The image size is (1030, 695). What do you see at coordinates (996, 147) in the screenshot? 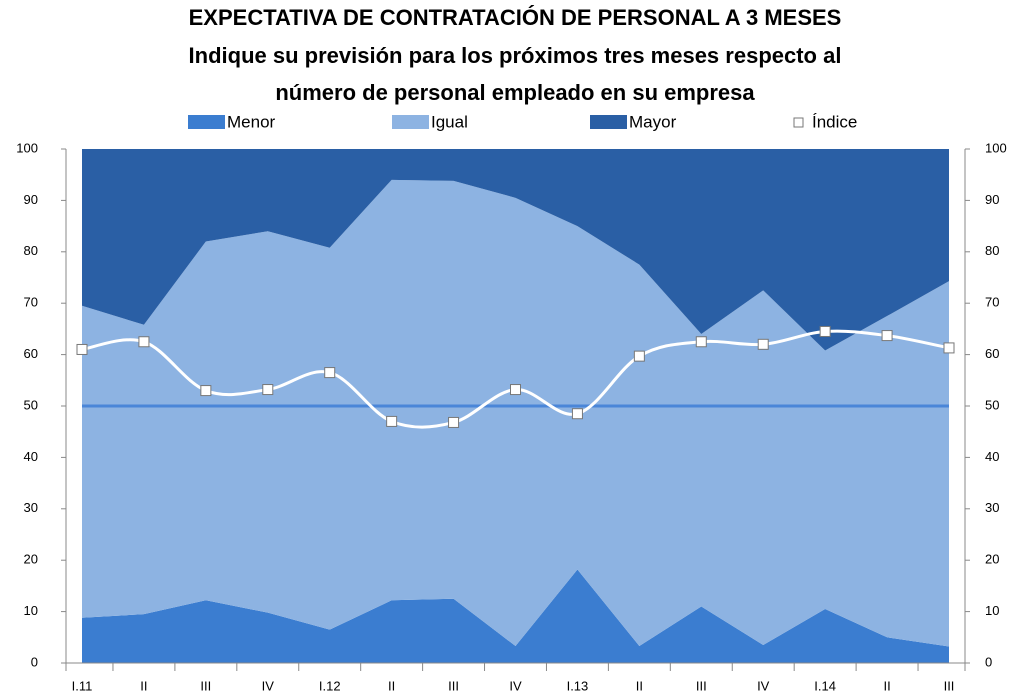
I see `y2-tick-label: 100` at bounding box center [996, 147].